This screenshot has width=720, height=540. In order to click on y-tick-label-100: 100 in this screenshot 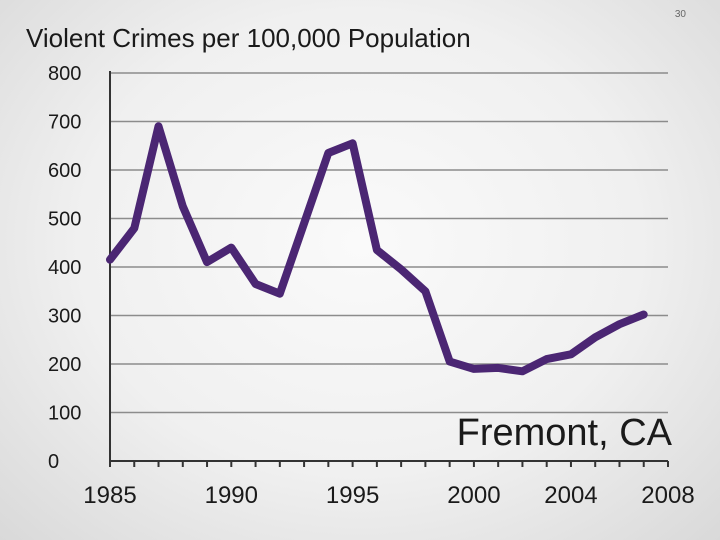, I will do `click(64, 414)`.